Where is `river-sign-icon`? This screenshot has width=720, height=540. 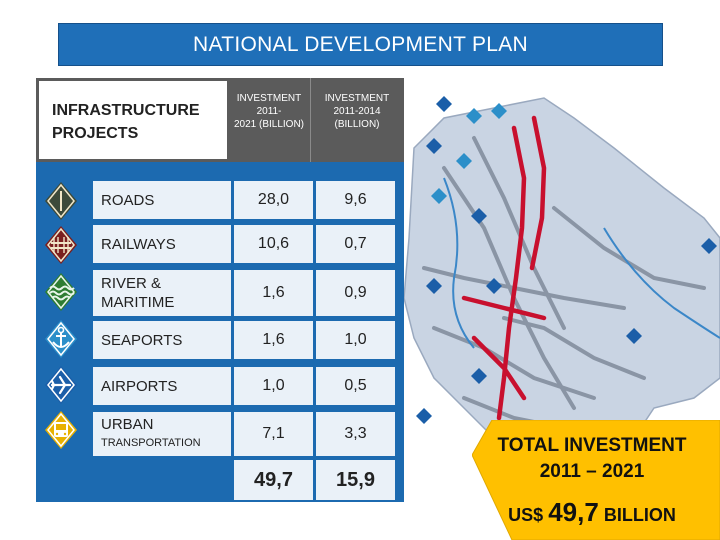 river-sign-icon is located at coordinates (61, 292).